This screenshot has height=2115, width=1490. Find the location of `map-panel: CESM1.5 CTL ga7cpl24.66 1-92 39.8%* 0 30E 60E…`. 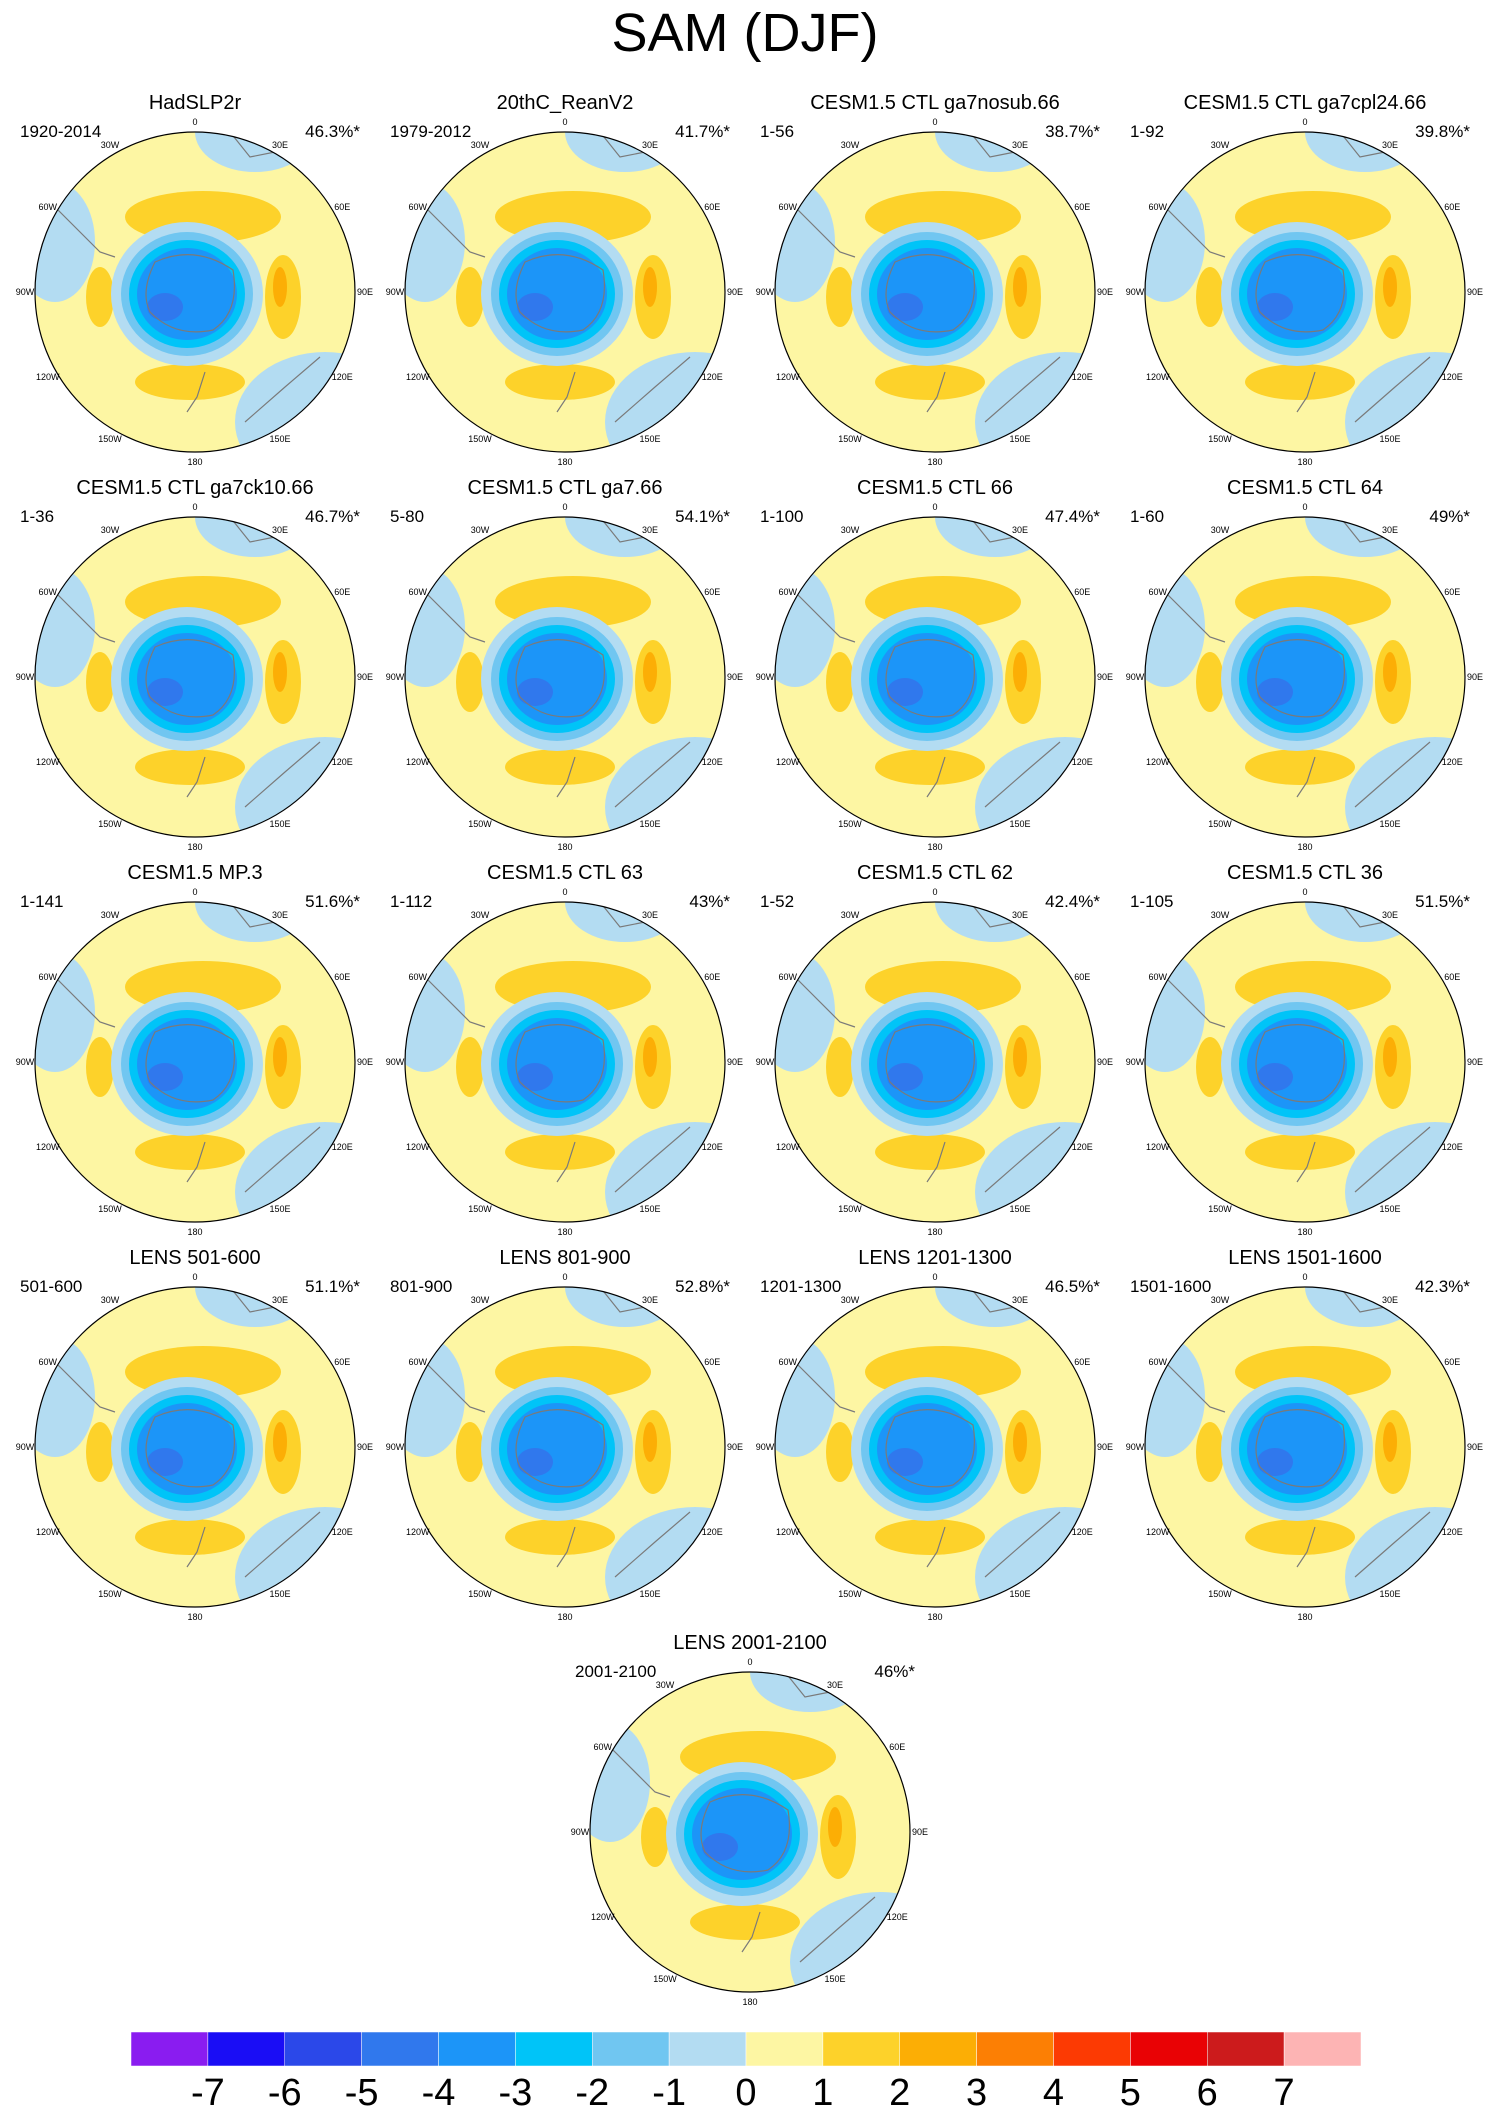

map-panel: CESM1.5 CTL ga7cpl24.66 1-92 39.8%* 0 30E 60E… is located at coordinates (1305, 284).